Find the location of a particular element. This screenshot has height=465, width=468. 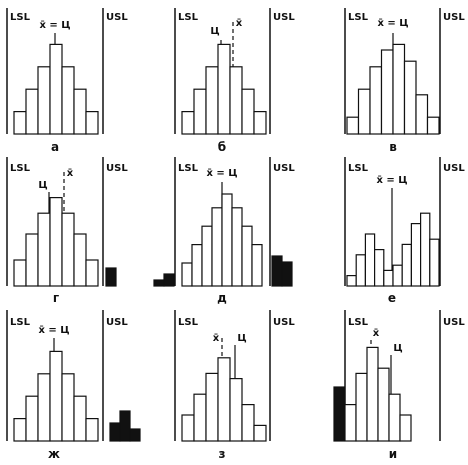

histogram-panel-z: LSL USL Ц x̄ з is located at coordinates (234, 385).